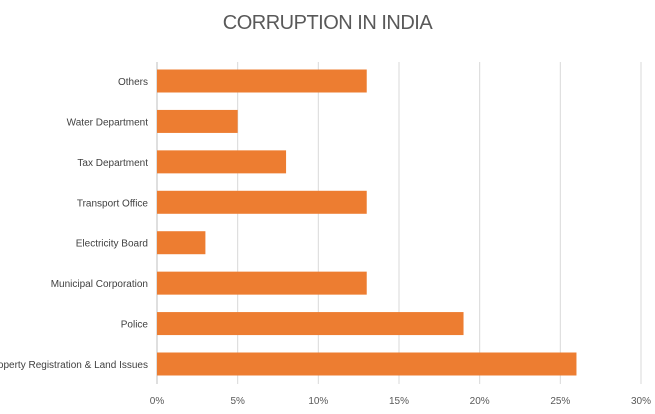 The height and width of the screenshot is (414, 655). I want to click on x-tick-label: 20%, so click(480, 401).